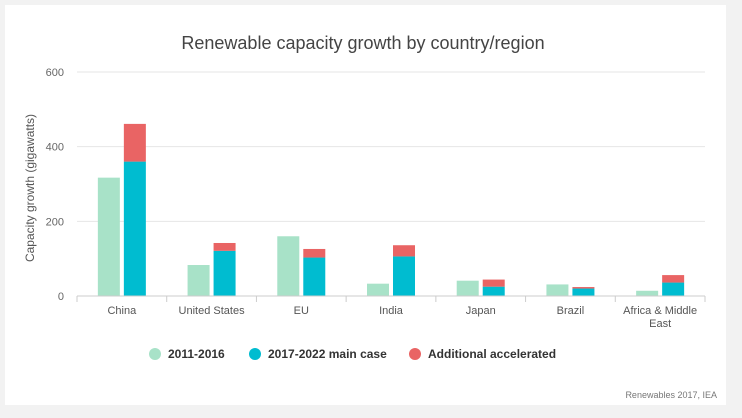  What do you see at coordinates (660, 317) in the screenshot?
I see `x-category-label: Africa & Middle East` at bounding box center [660, 317].